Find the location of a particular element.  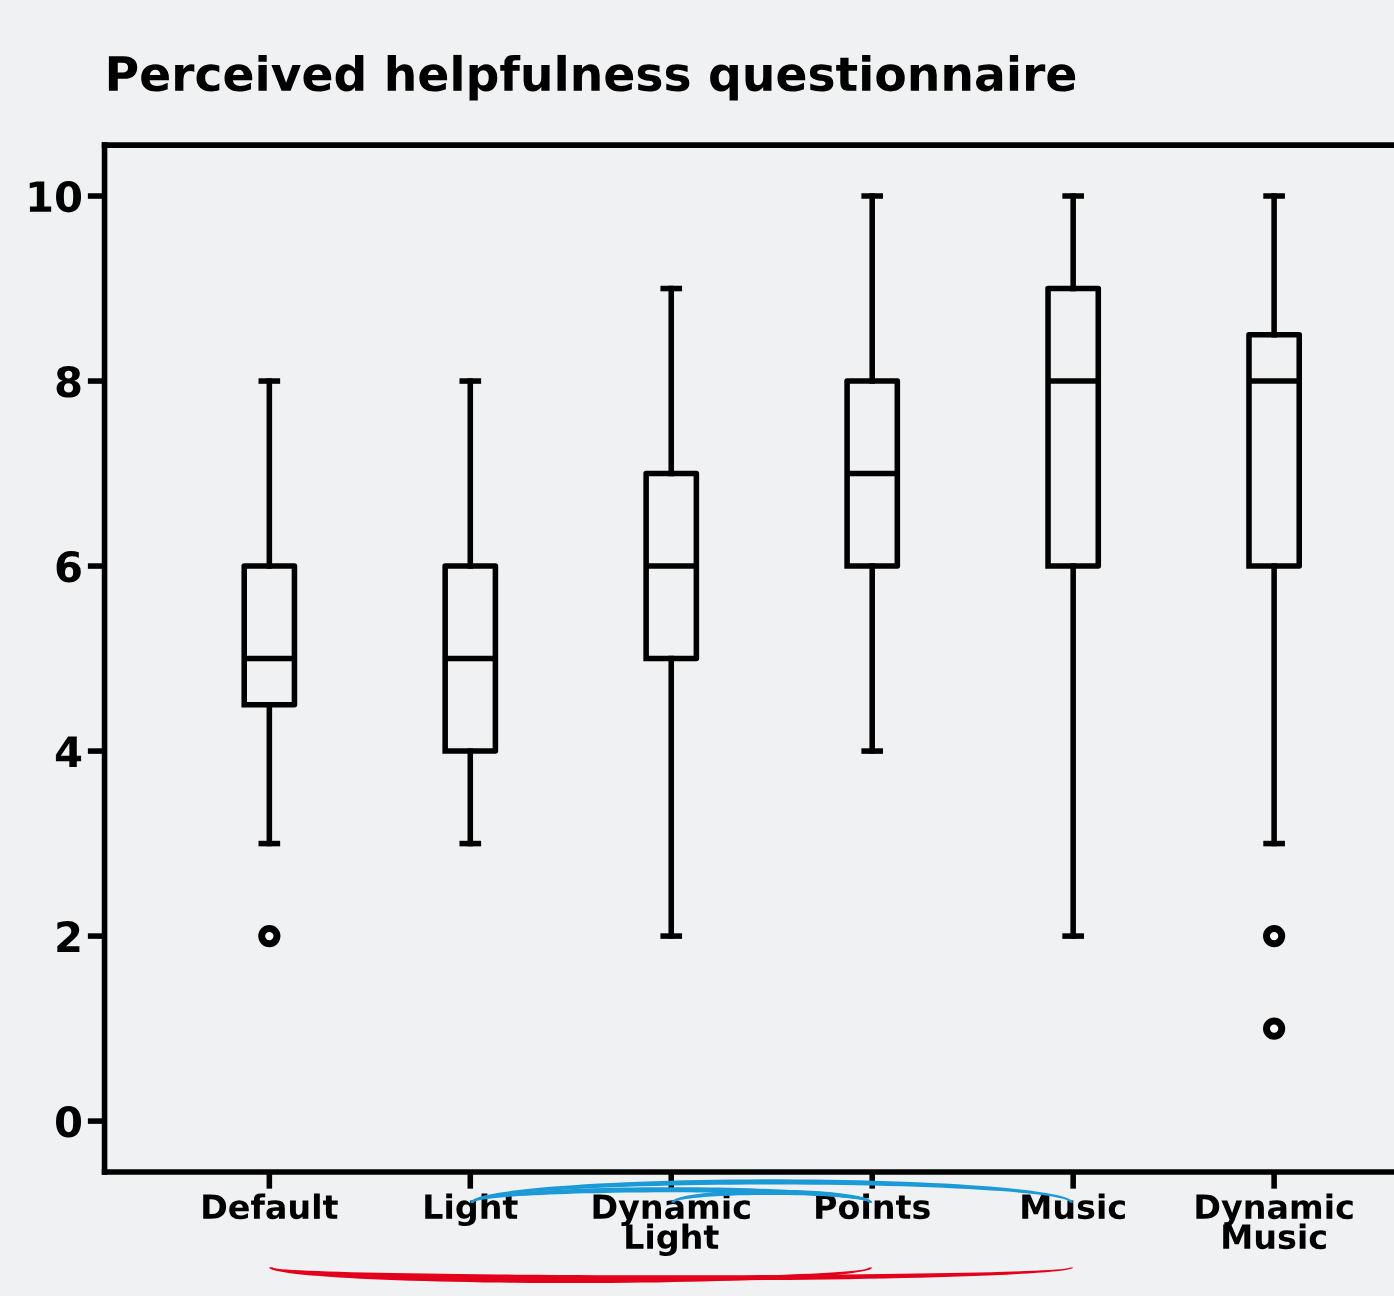

x-tick-label: Default is located at coordinates (270, 1206).